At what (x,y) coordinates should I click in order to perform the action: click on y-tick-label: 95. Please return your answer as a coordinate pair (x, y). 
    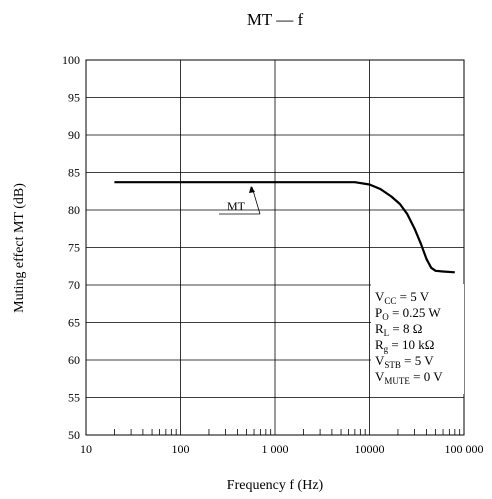
    Looking at the image, I should click on (74, 98).